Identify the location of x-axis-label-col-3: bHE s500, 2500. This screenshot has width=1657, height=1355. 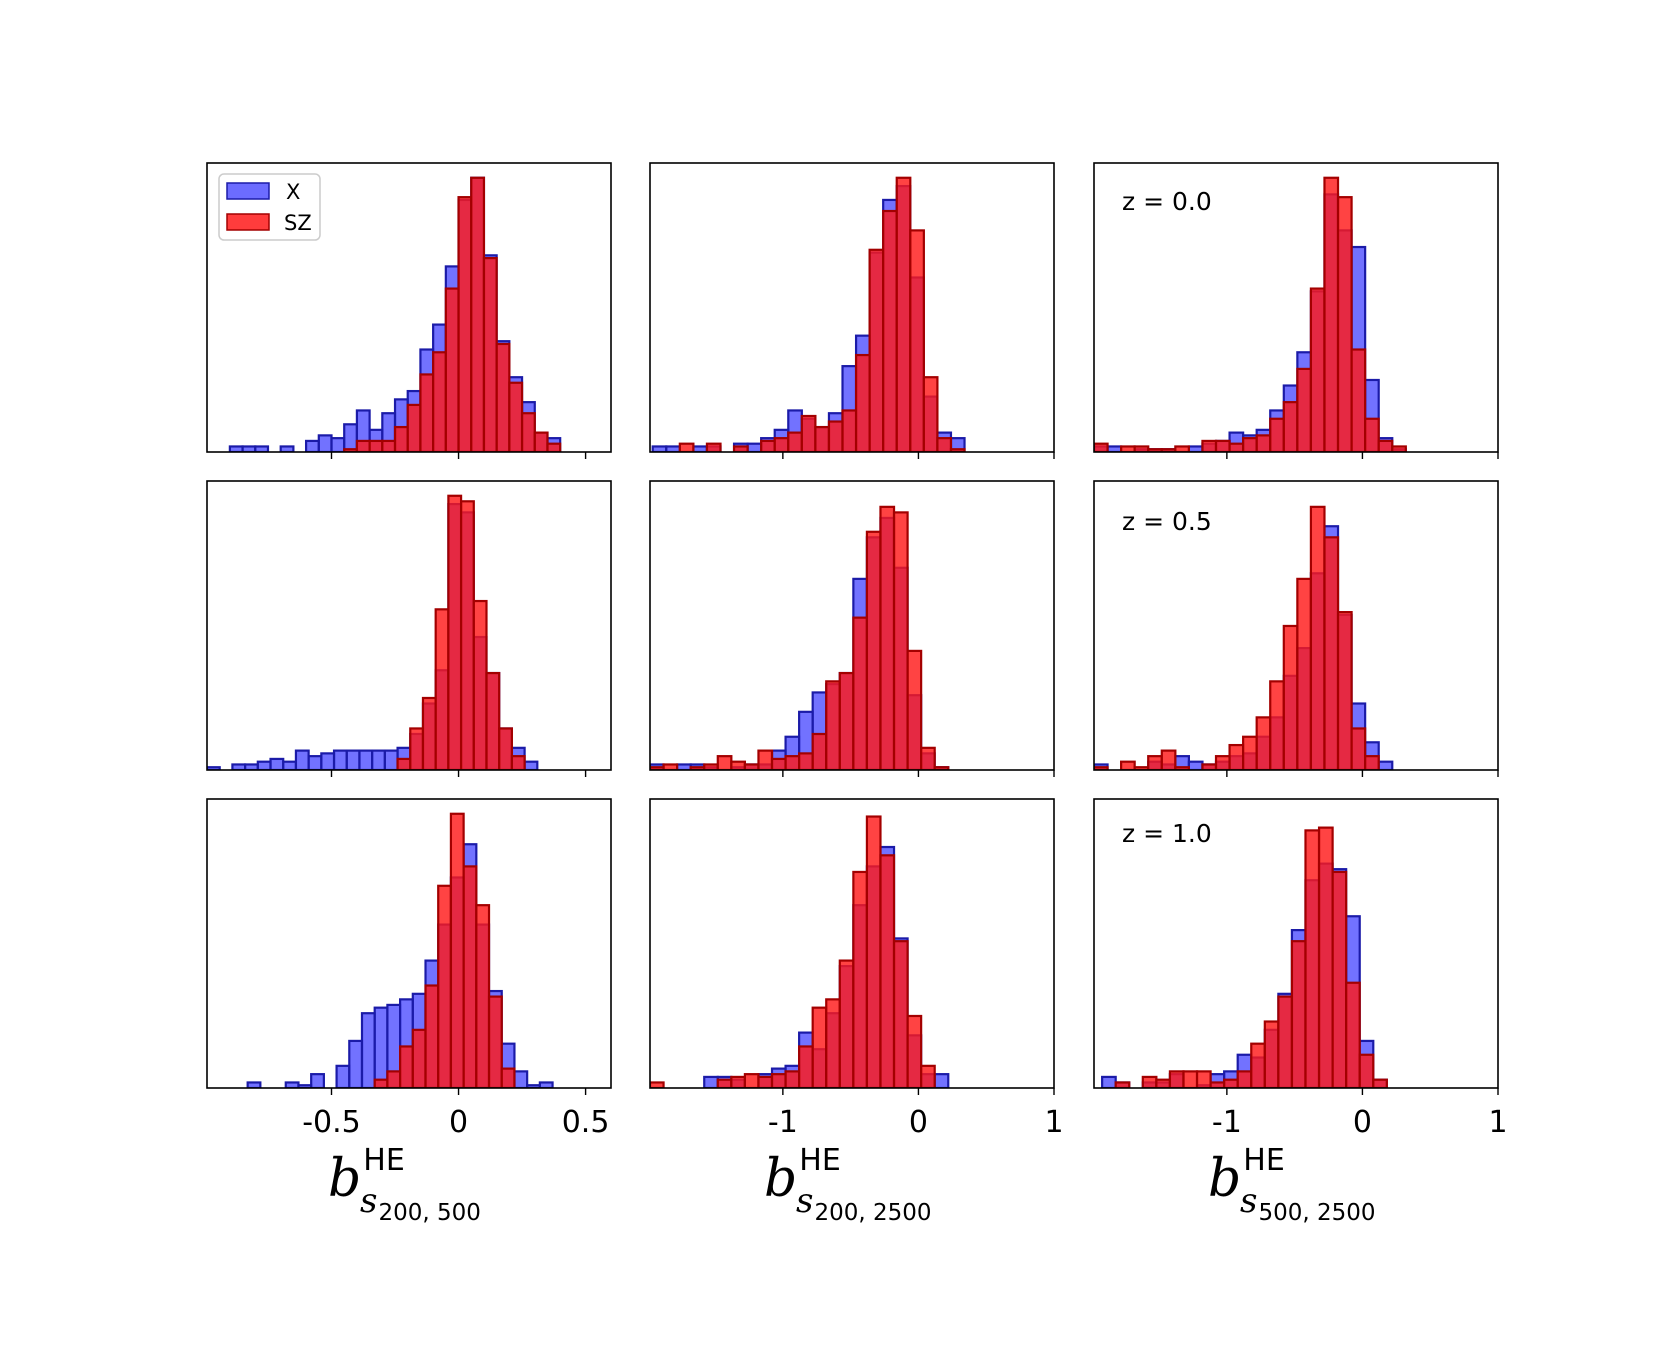
(1292, 1184).